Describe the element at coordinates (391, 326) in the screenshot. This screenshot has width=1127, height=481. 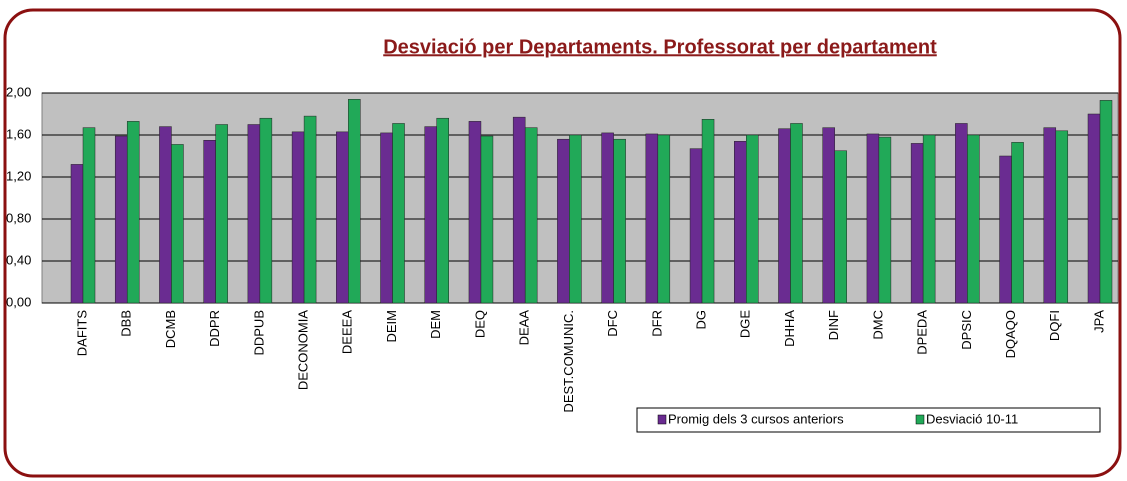
I see `x-tick-label: DEIM` at that location.